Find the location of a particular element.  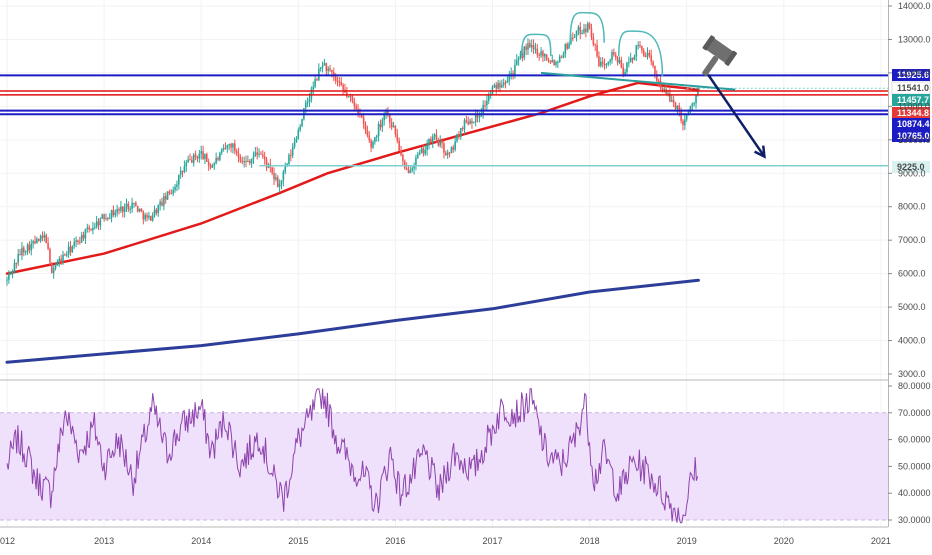

price-tick-label: 14000.0 is located at coordinates (914, 6).